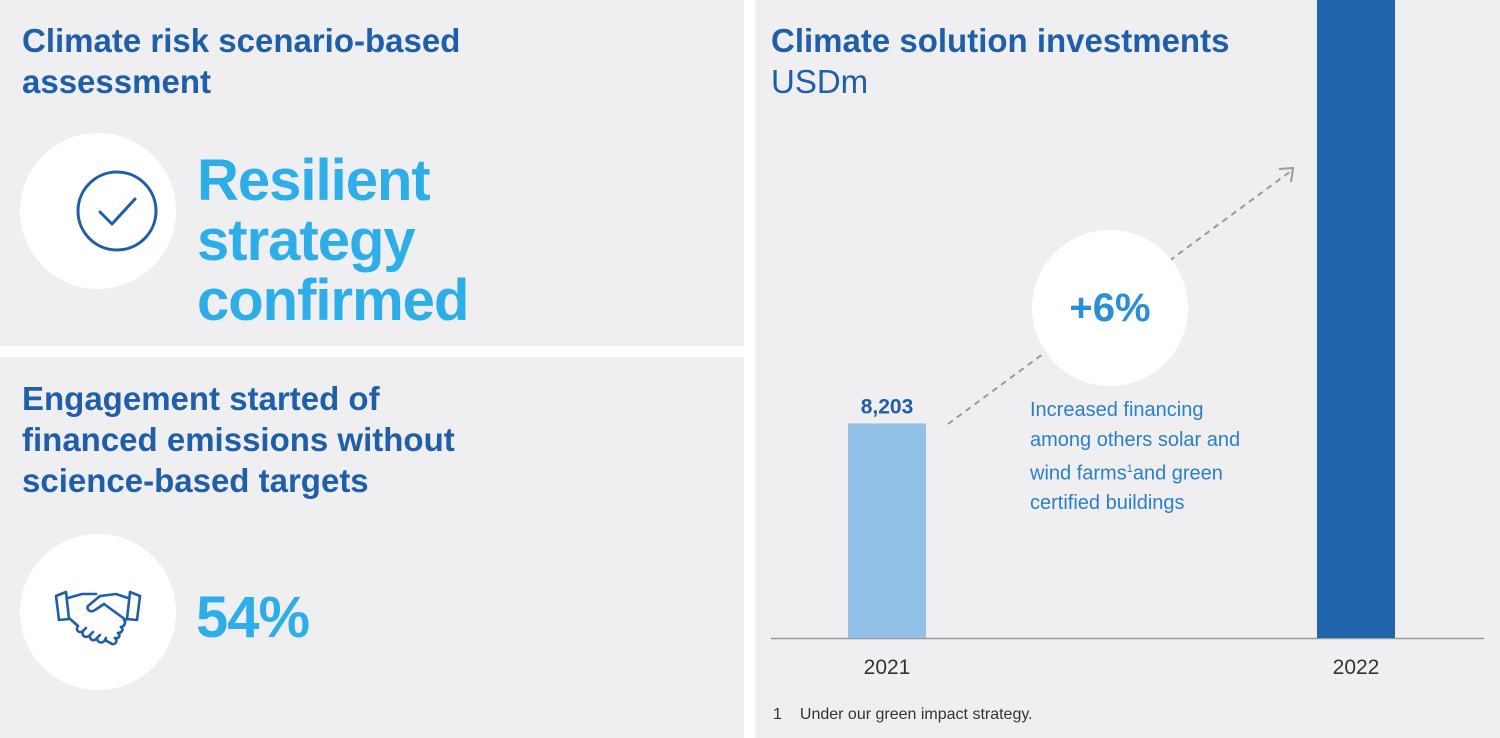  Describe the element at coordinates (1078, 473) in the screenshot. I see `annotation-text: wind farms` at that location.